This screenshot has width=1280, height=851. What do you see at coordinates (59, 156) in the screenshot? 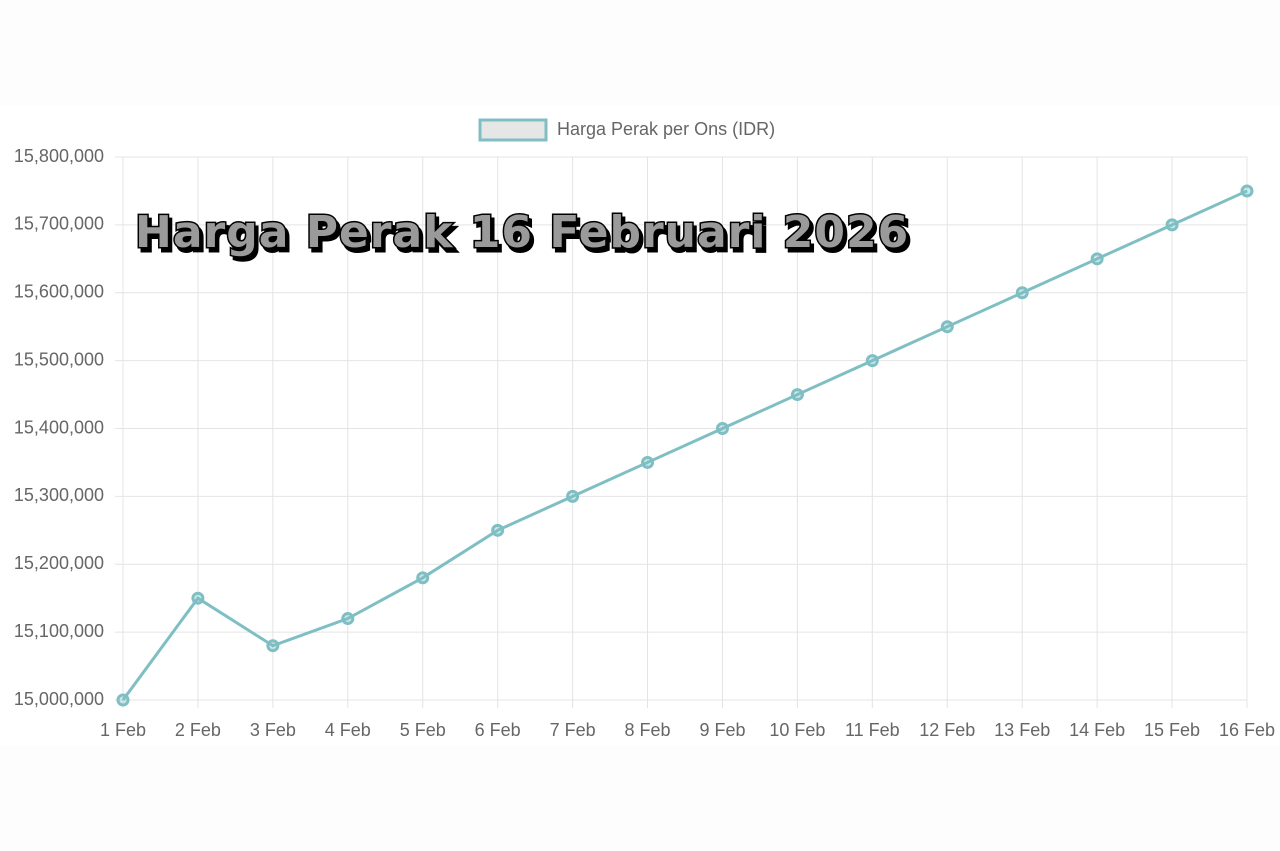
I see `y-tick-label: 15,800,000` at bounding box center [59, 156].